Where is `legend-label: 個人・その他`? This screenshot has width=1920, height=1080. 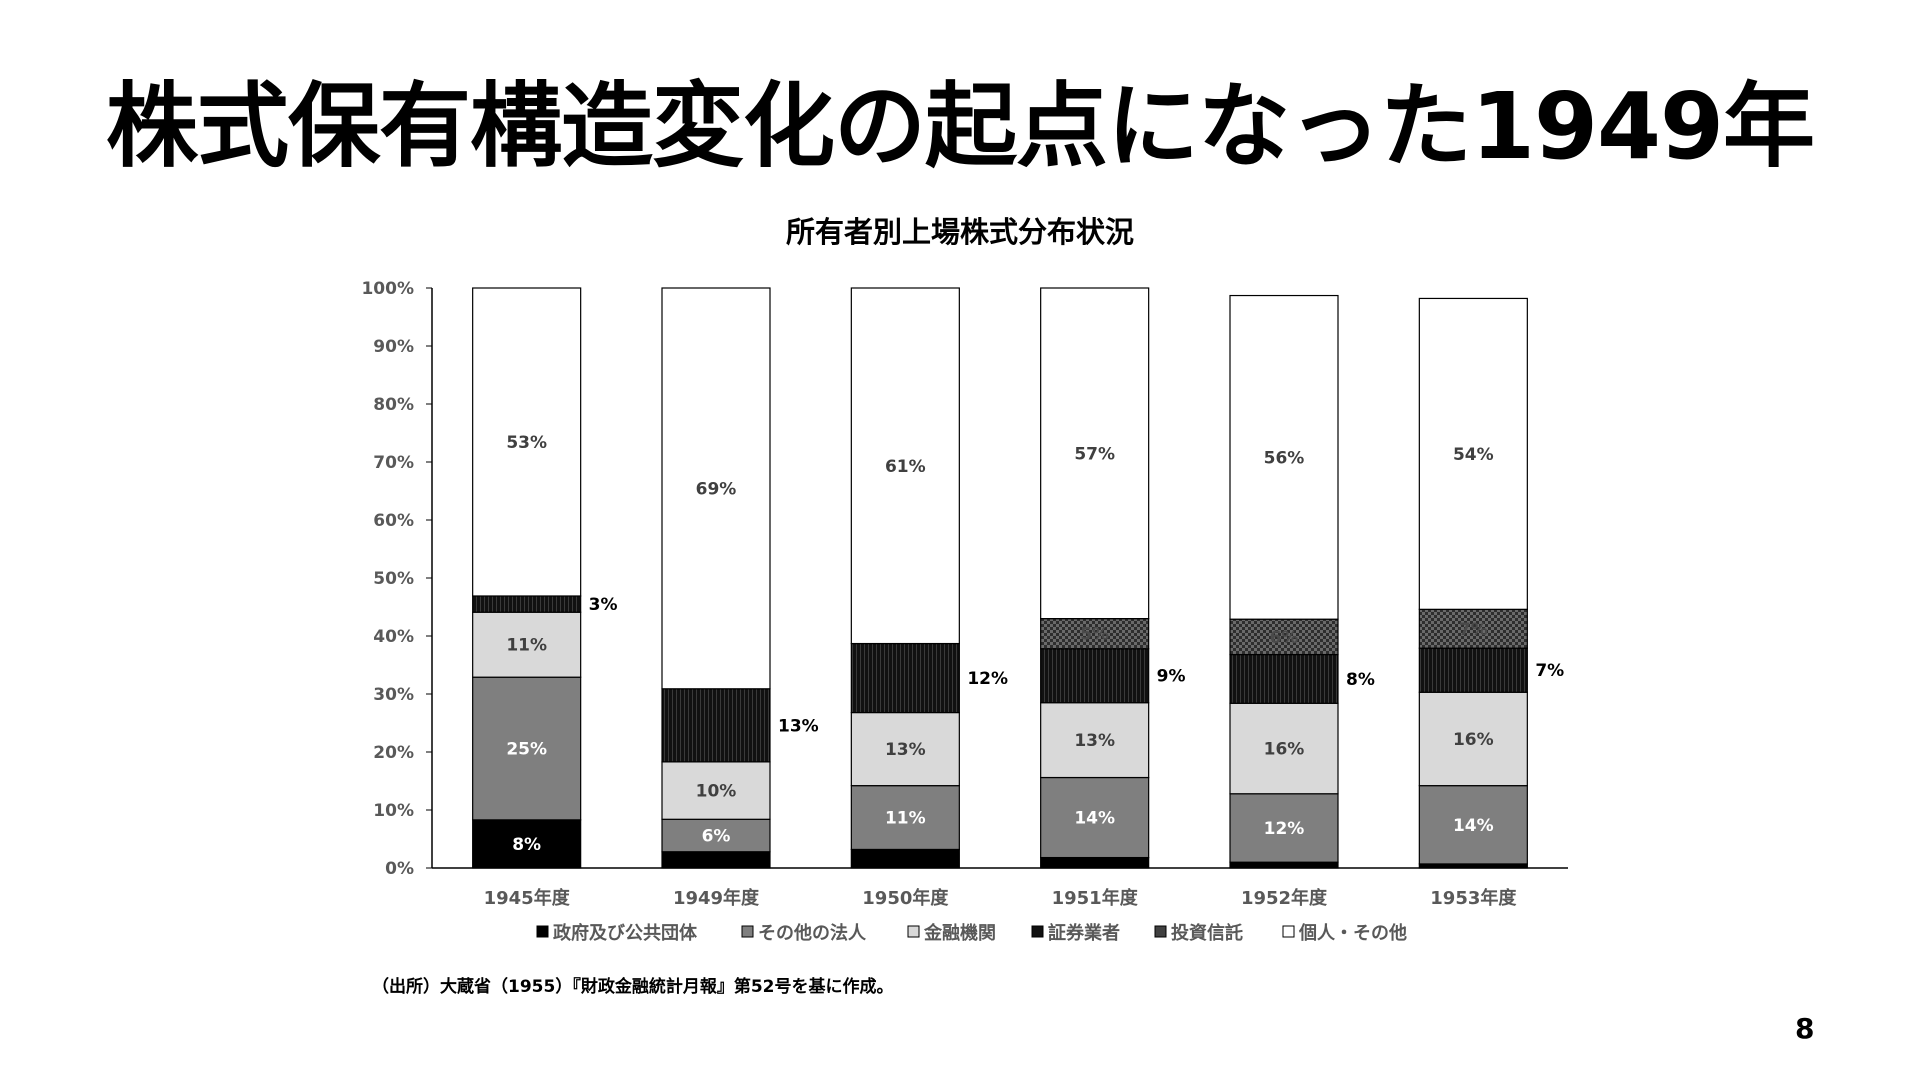
legend-label: 個人・その他 is located at coordinates (1352, 933).